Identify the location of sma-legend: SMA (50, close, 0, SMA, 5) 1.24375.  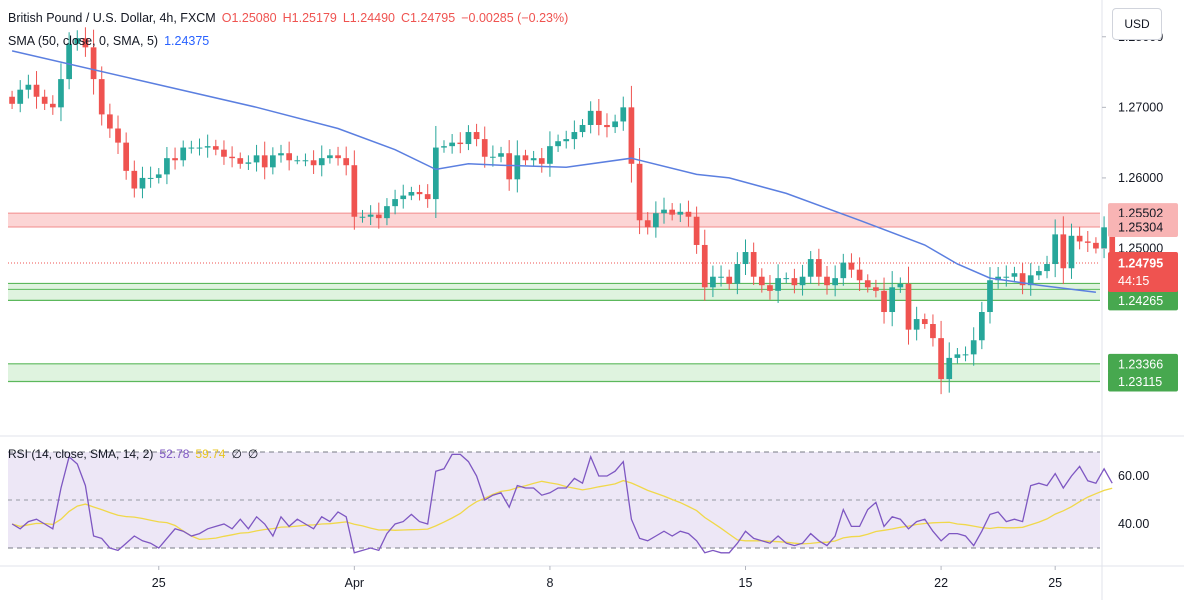
(111, 41).